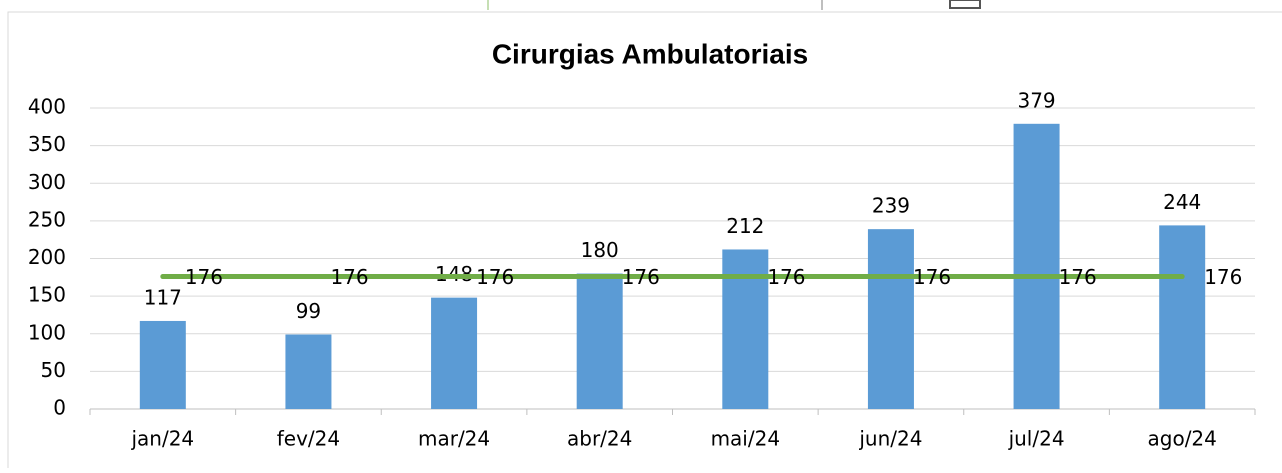  I want to click on y-tick-label: 250, so click(47, 219).